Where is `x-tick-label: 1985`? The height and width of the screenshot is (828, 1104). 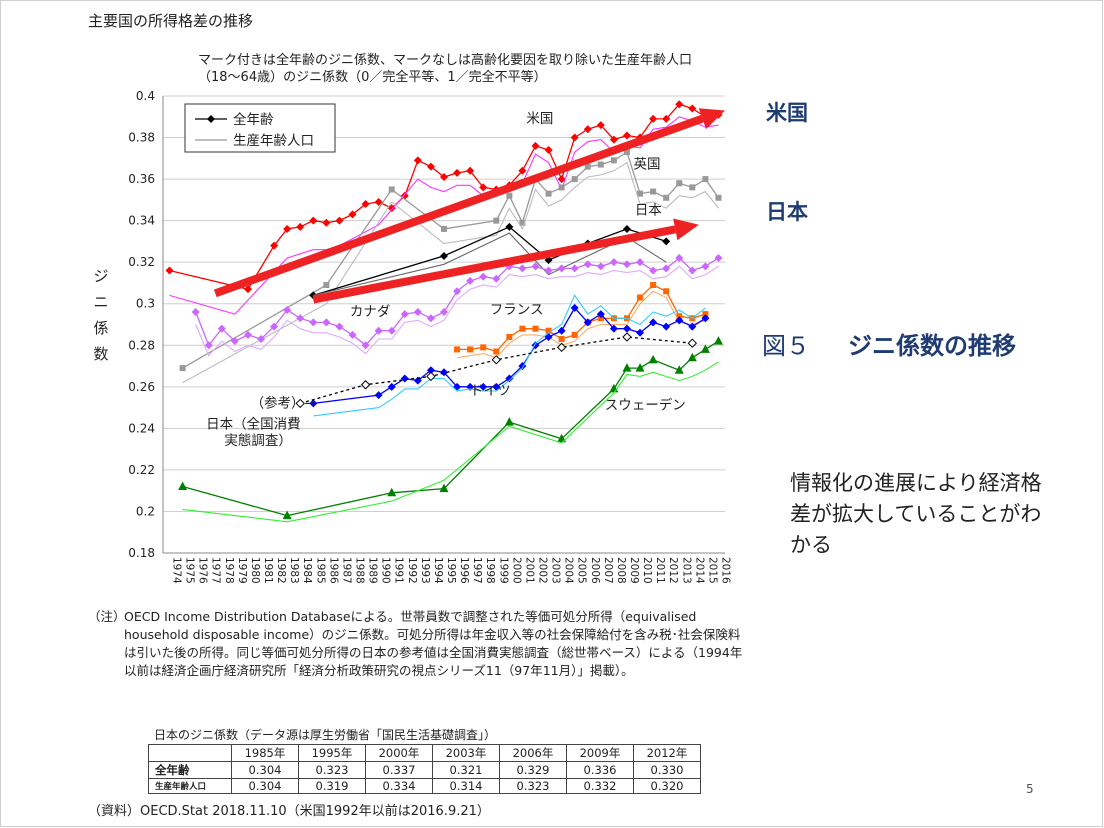 x-tick-label: 1985 is located at coordinates (320, 570).